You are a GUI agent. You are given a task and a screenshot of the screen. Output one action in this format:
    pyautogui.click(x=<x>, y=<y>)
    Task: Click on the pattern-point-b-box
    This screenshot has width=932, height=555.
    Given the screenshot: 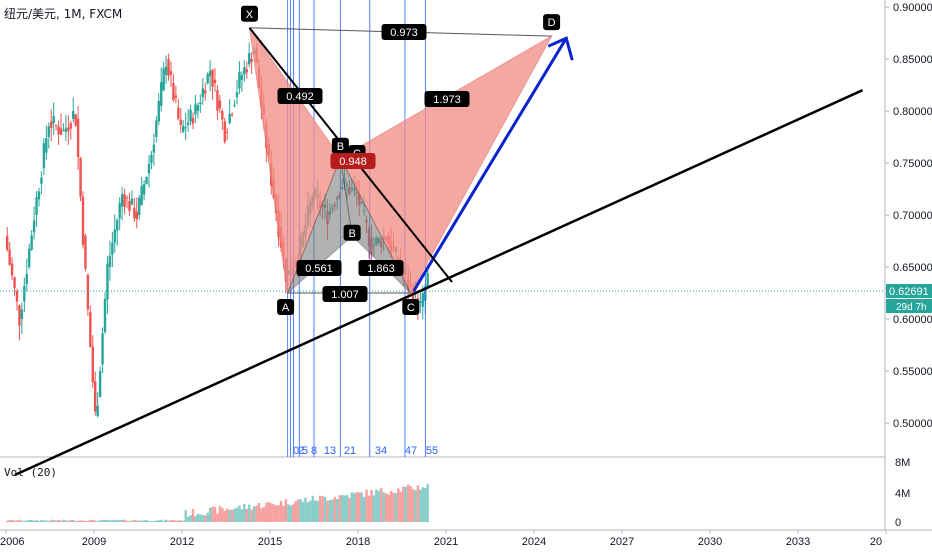 What is the action you would take?
    pyautogui.click(x=340, y=145)
    